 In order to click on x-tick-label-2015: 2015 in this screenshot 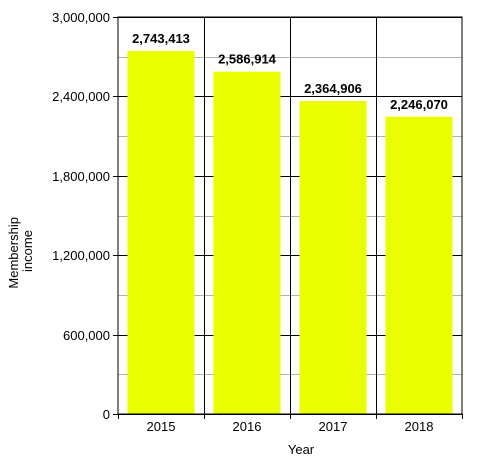, I will do `click(161, 426)`.